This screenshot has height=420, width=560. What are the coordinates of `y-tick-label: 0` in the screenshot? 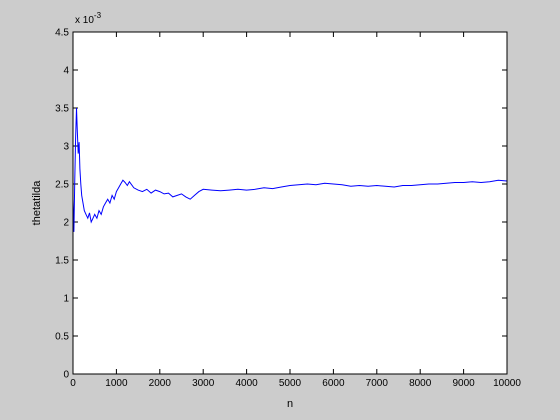 It's located at (66, 375).